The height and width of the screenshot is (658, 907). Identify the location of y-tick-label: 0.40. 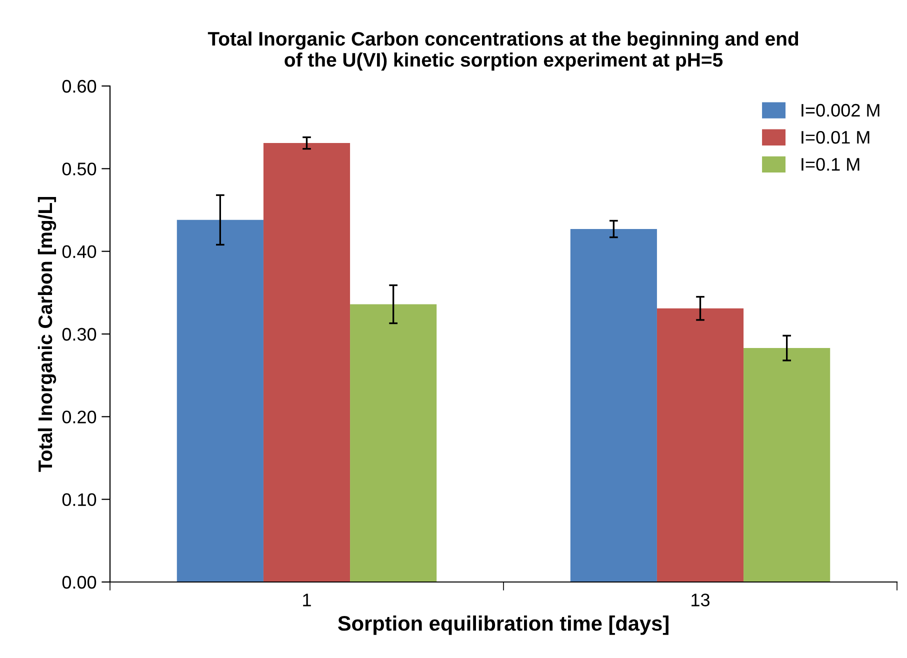
(79, 251).